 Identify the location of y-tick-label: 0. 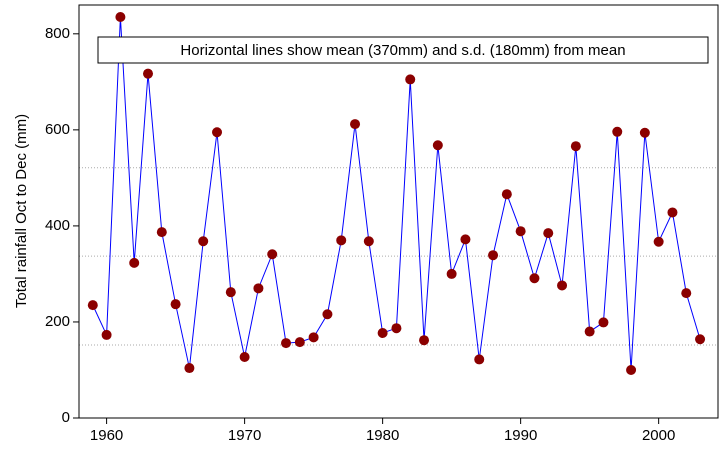
(66, 417).